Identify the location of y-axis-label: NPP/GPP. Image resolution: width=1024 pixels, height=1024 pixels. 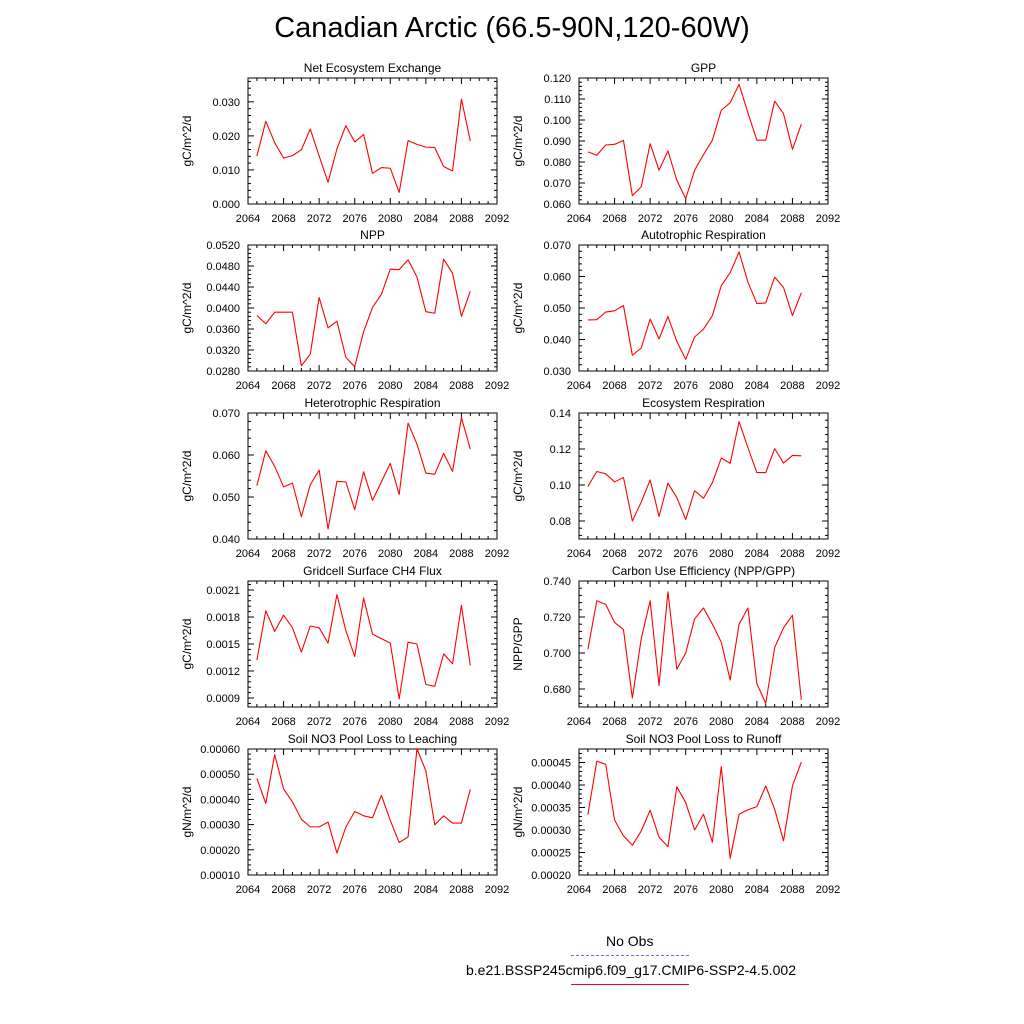
(518, 643).